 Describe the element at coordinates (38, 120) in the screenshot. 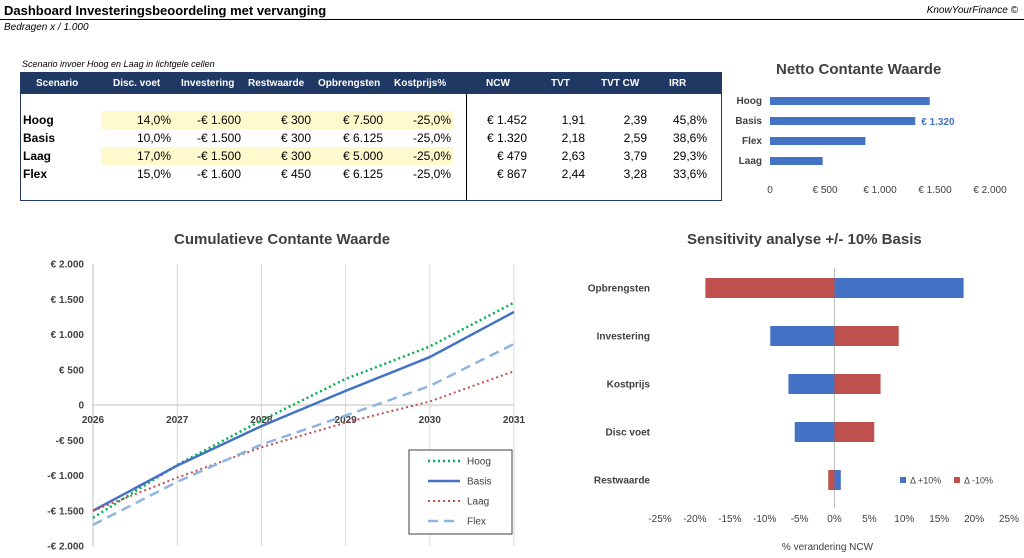

I see `cell-scenario: Hoog` at that location.